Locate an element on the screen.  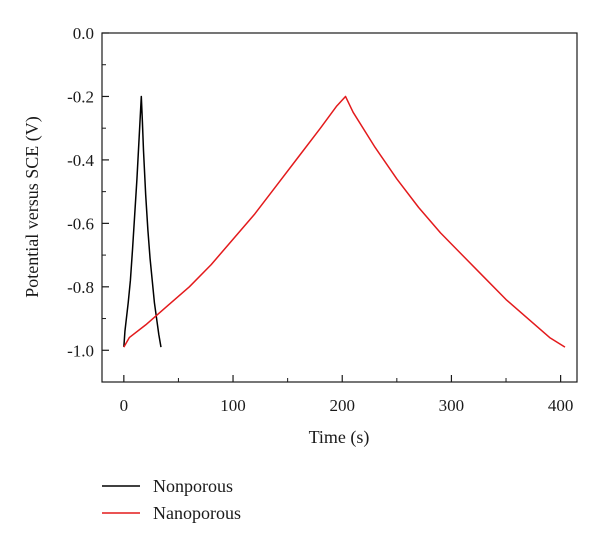
x-tick-label: 300 is located at coordinates (452, 405).